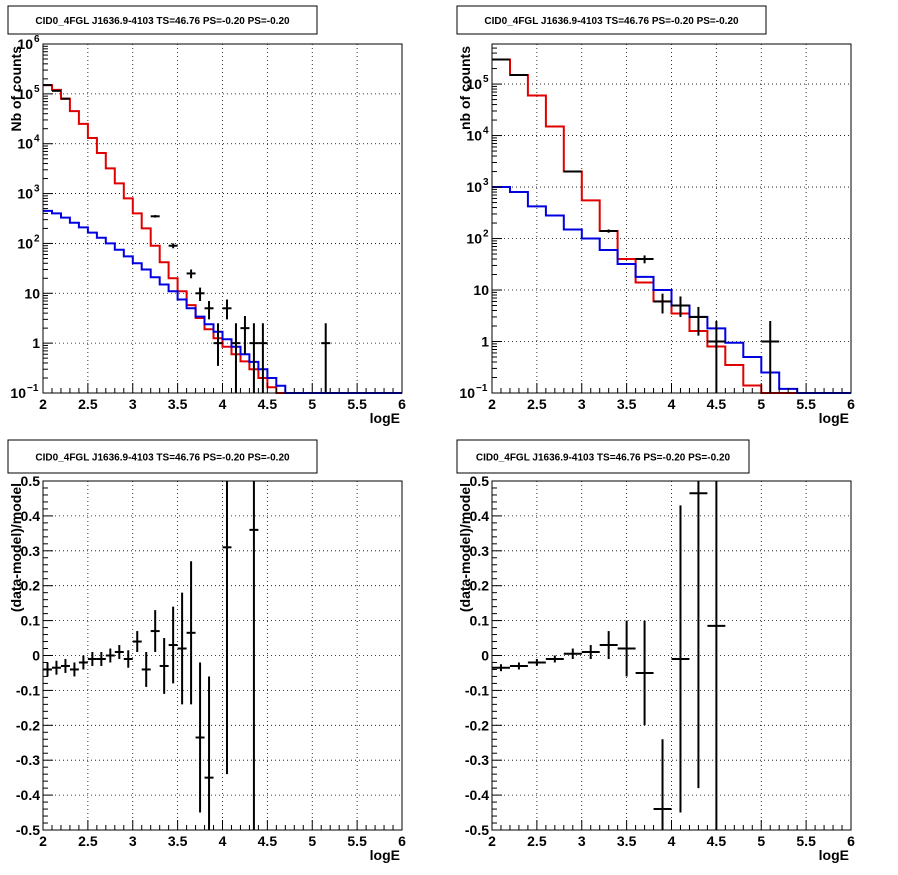  I want to click on y-axis-label: Nb of counts, so click(16, 89).